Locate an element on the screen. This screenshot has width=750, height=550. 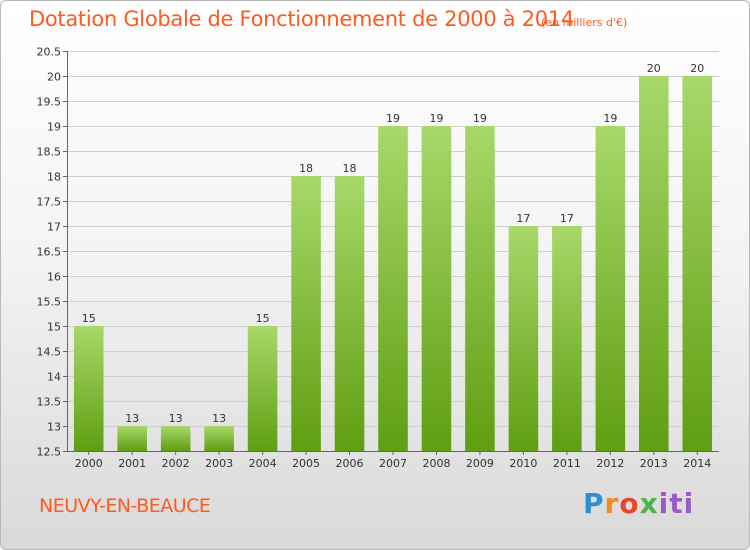
y-tick-label: 14 is located at coordinates (54, 377).